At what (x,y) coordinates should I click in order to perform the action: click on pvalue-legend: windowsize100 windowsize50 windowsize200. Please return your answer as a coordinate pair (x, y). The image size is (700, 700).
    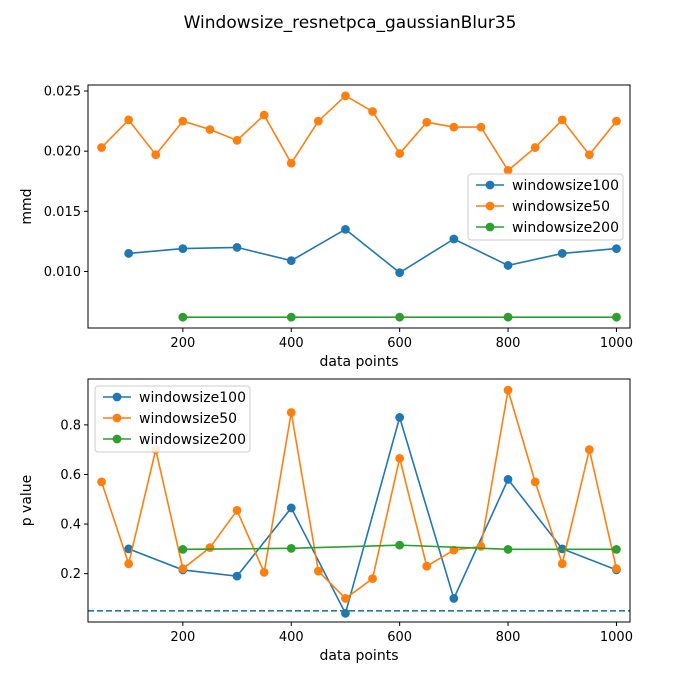
    Looking at the image, I should click on (172, 419).